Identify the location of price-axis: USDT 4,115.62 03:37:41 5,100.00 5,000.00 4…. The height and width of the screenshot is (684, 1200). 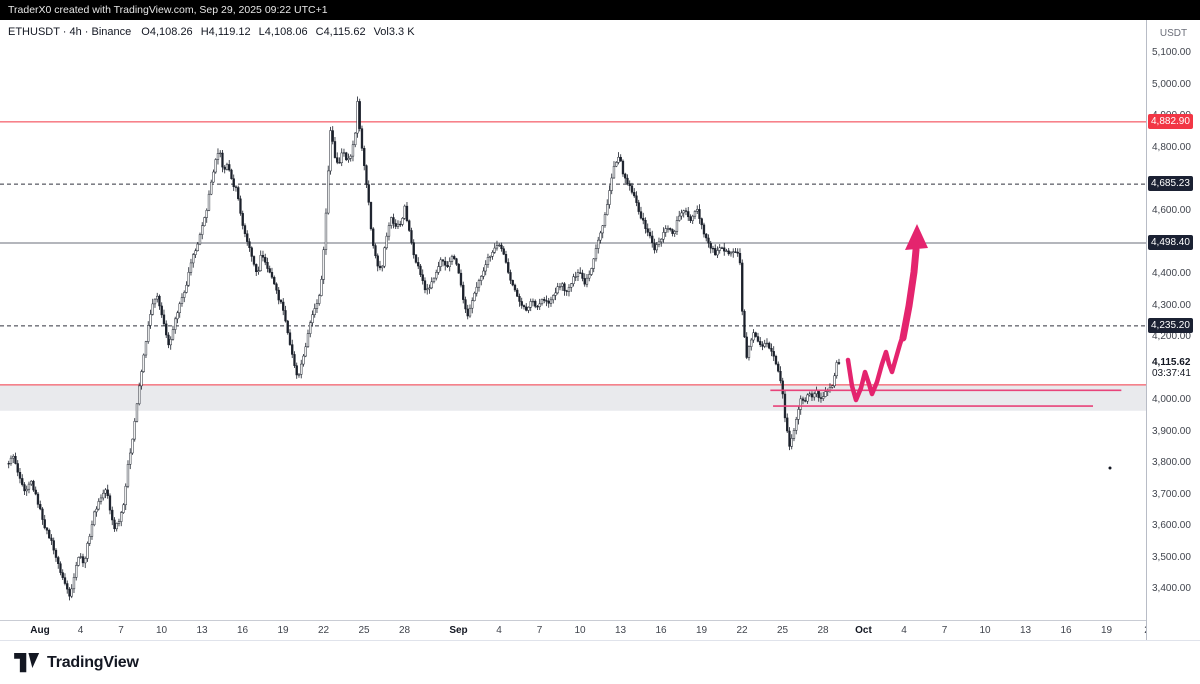
(1173, 330).